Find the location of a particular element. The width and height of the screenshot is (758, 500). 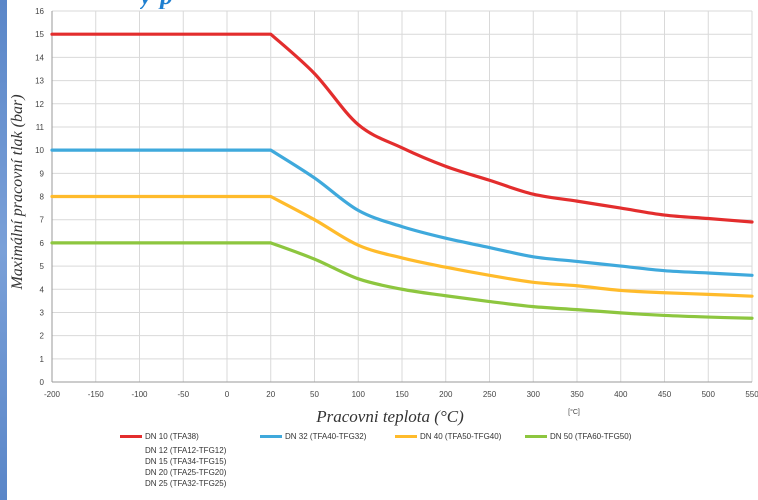

y-tick-label: 10 is located at coordinates (39, 150).